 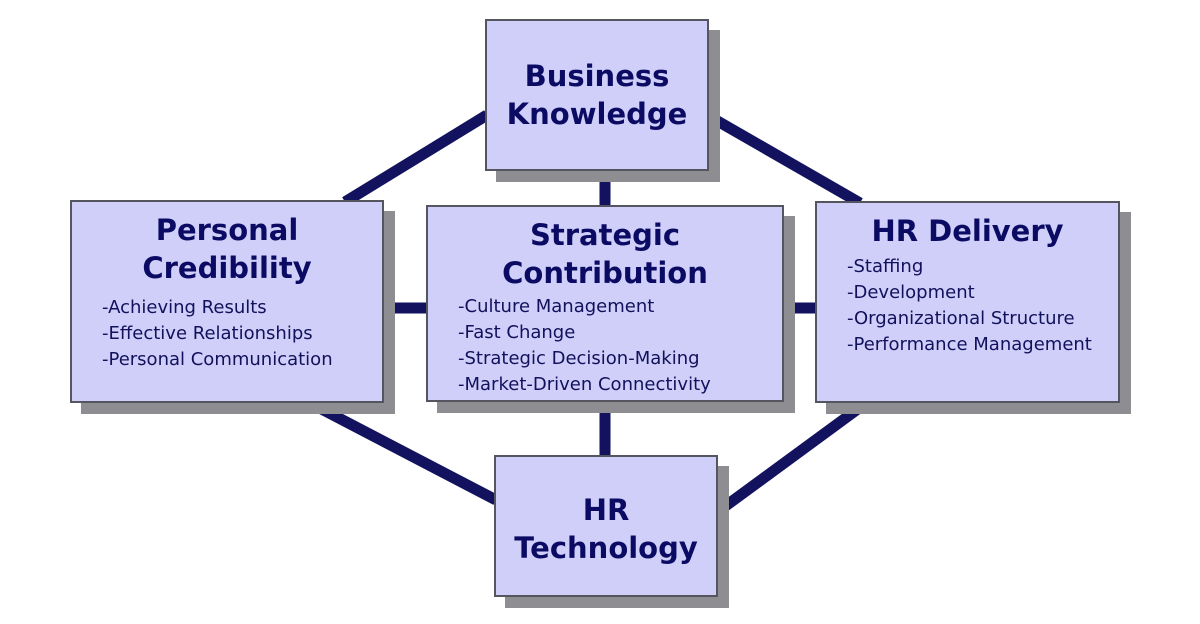 I want to click on list-item: -Achieving Results, so click(x=184, y=307).